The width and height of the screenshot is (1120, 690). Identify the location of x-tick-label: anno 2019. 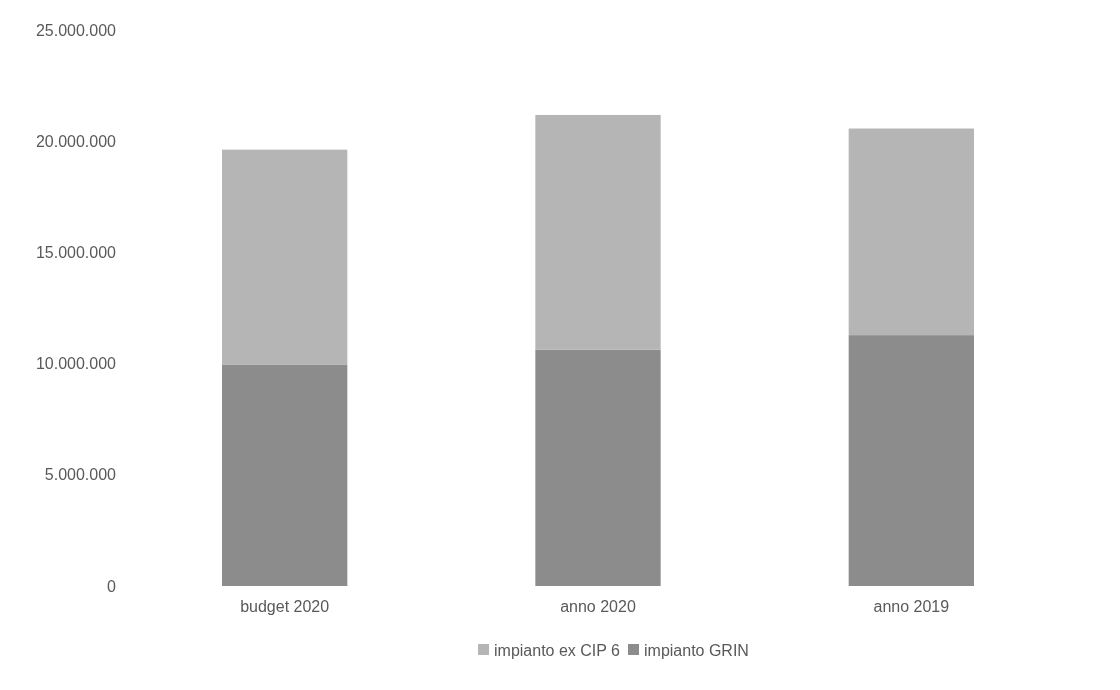
(911, 606).